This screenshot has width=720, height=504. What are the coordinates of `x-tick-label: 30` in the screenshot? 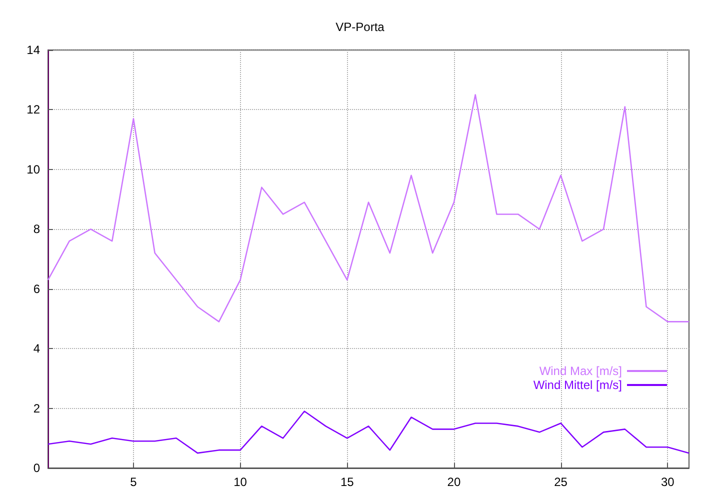 It's located at (667, 482).